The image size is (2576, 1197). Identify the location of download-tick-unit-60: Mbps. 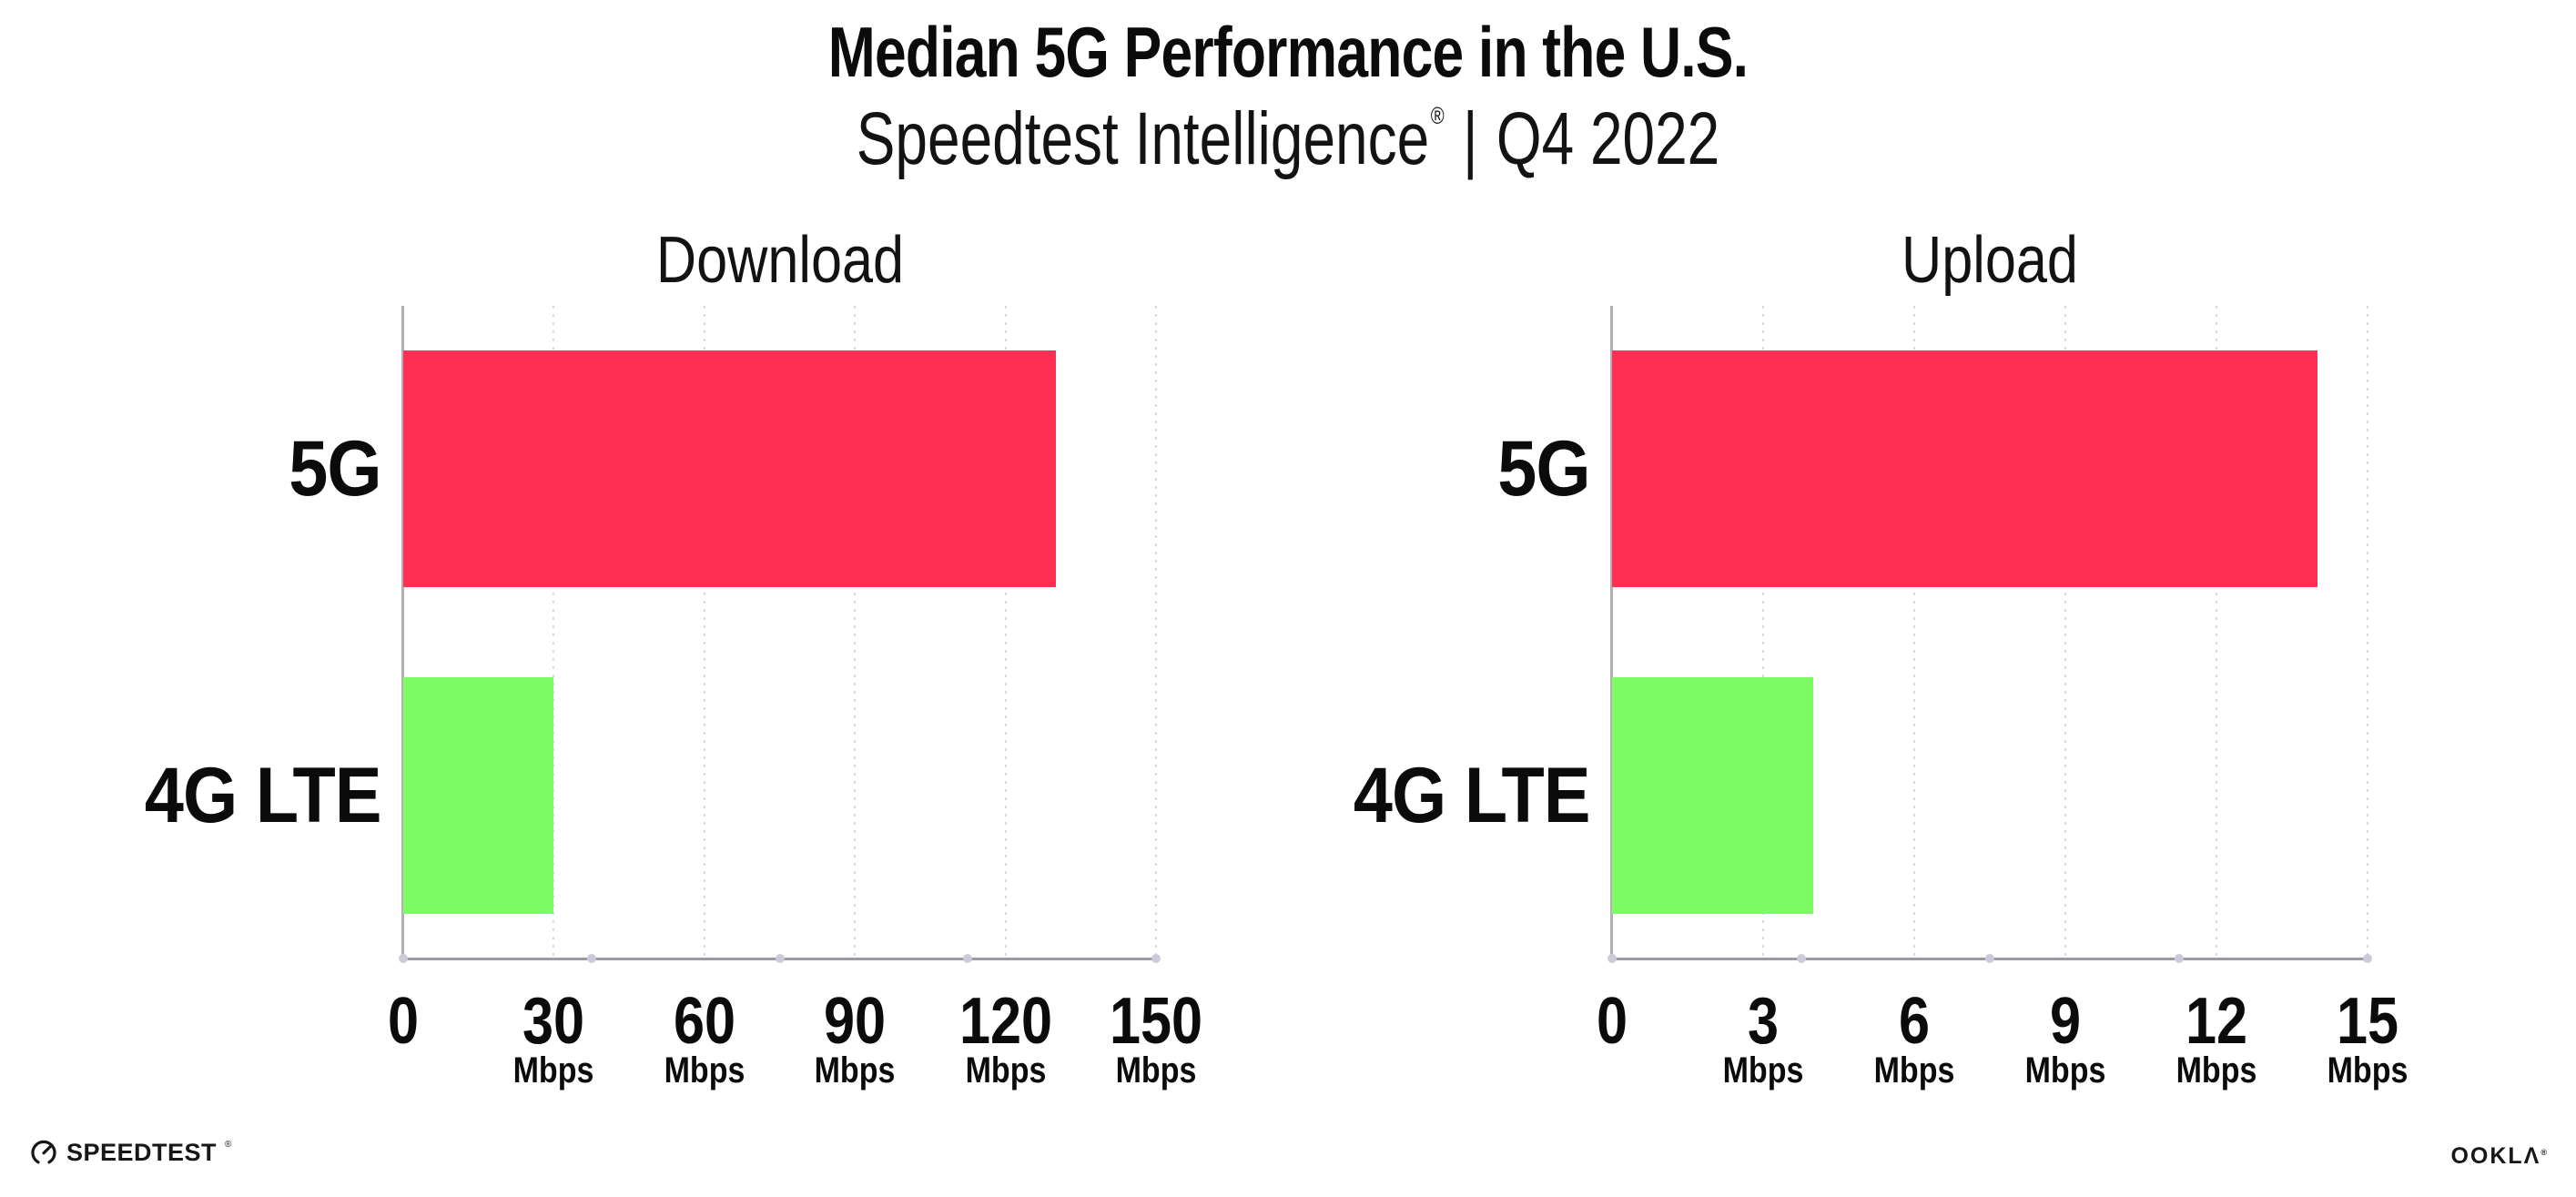
(704, 1070).